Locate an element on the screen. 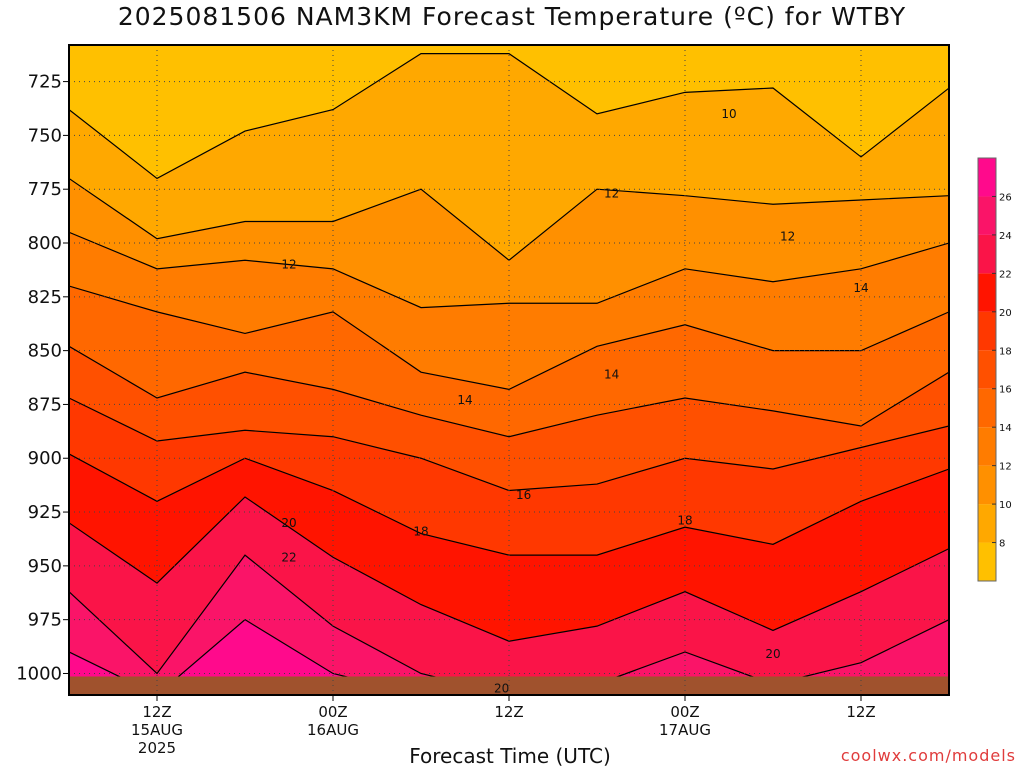 Image resolution: width=1024 pixels, height=768 pixels. colorbar-tick-label: 8 is located at coordinates (1002, 544).